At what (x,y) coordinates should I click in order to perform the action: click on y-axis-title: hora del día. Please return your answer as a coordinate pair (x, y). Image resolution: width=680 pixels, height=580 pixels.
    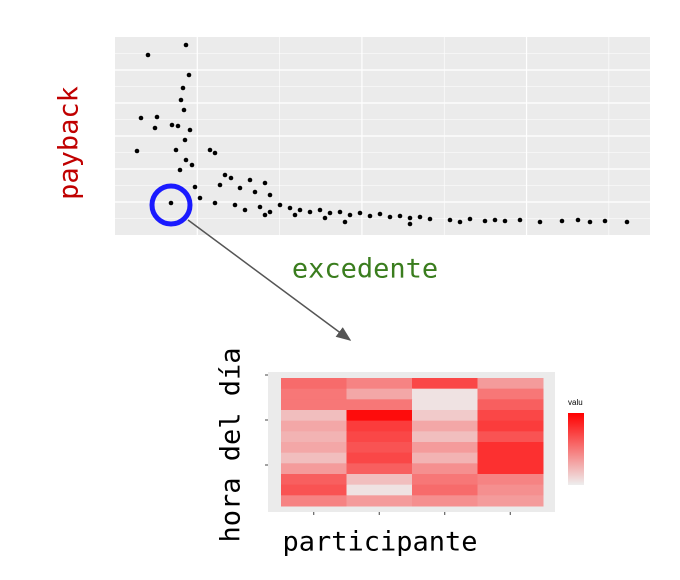
    Looking at the image, I should click on (231, 444).